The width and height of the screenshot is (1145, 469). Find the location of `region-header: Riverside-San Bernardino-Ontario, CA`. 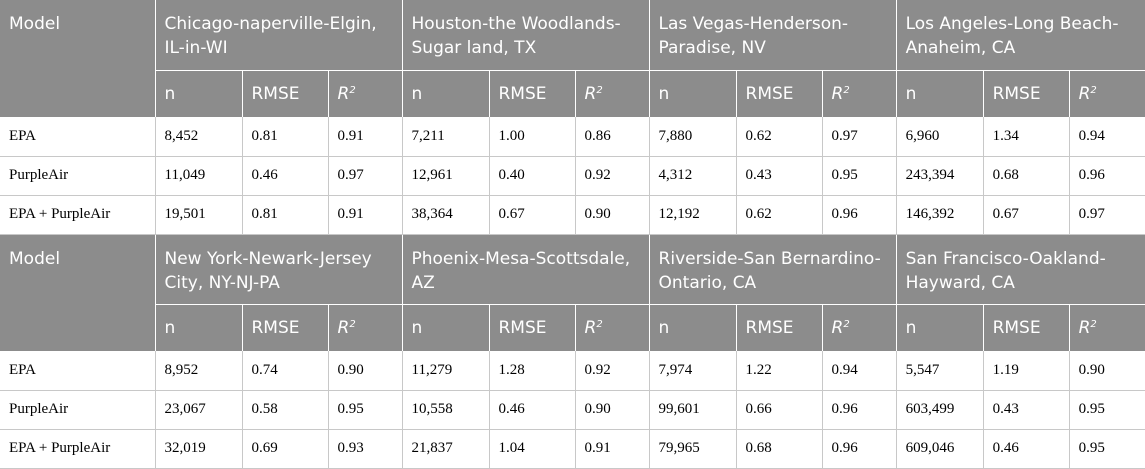

region-header: Riverside-San Bernardino-Ontario, CA is located at coordinates (772, 269).